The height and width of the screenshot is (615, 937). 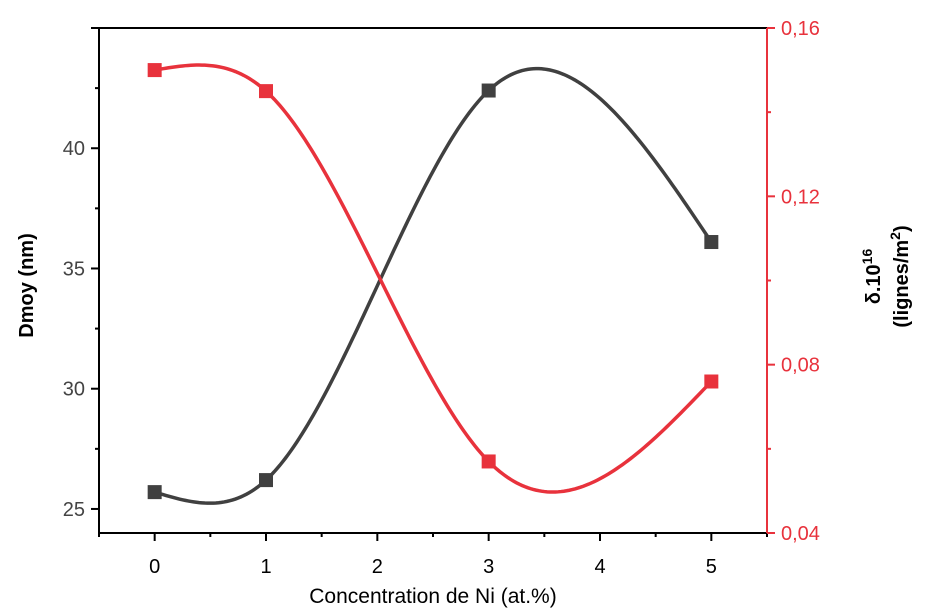 What do you see at coordinates (74, 149) in the screenshot?
I see `left-y-tick-label: 40` at bounding box center [74, 149].